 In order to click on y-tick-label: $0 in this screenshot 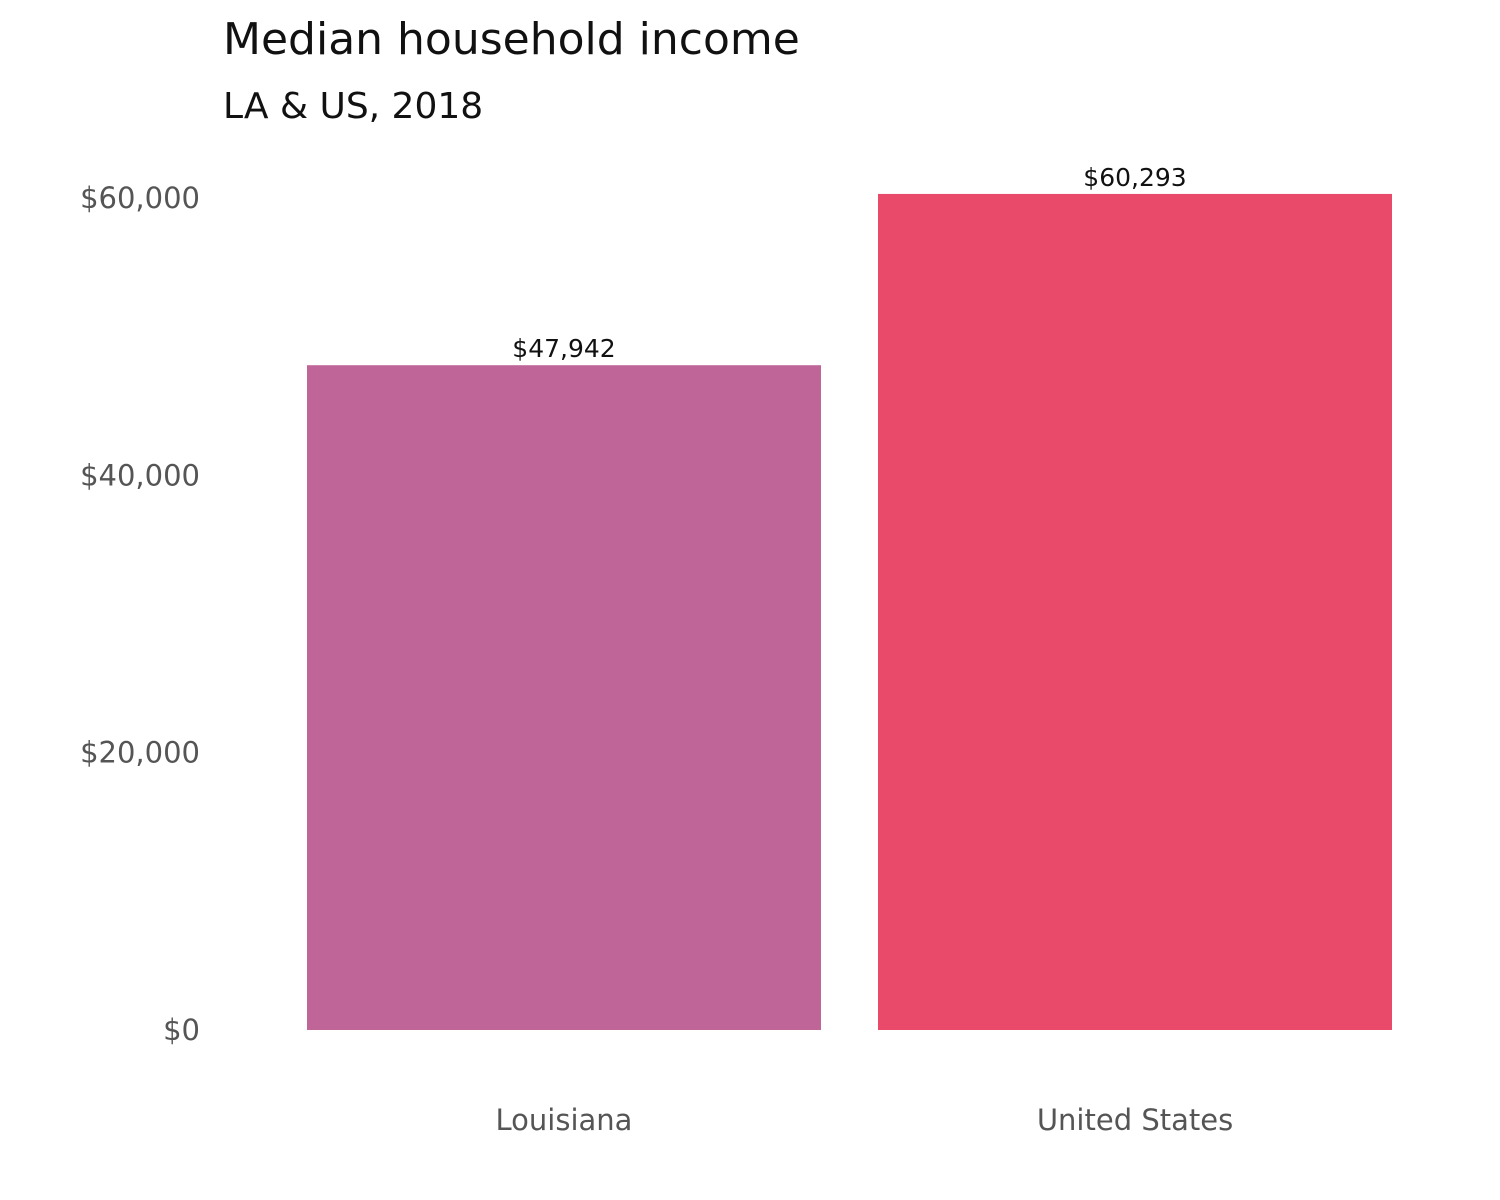, I will do `click(181, 1030)`.